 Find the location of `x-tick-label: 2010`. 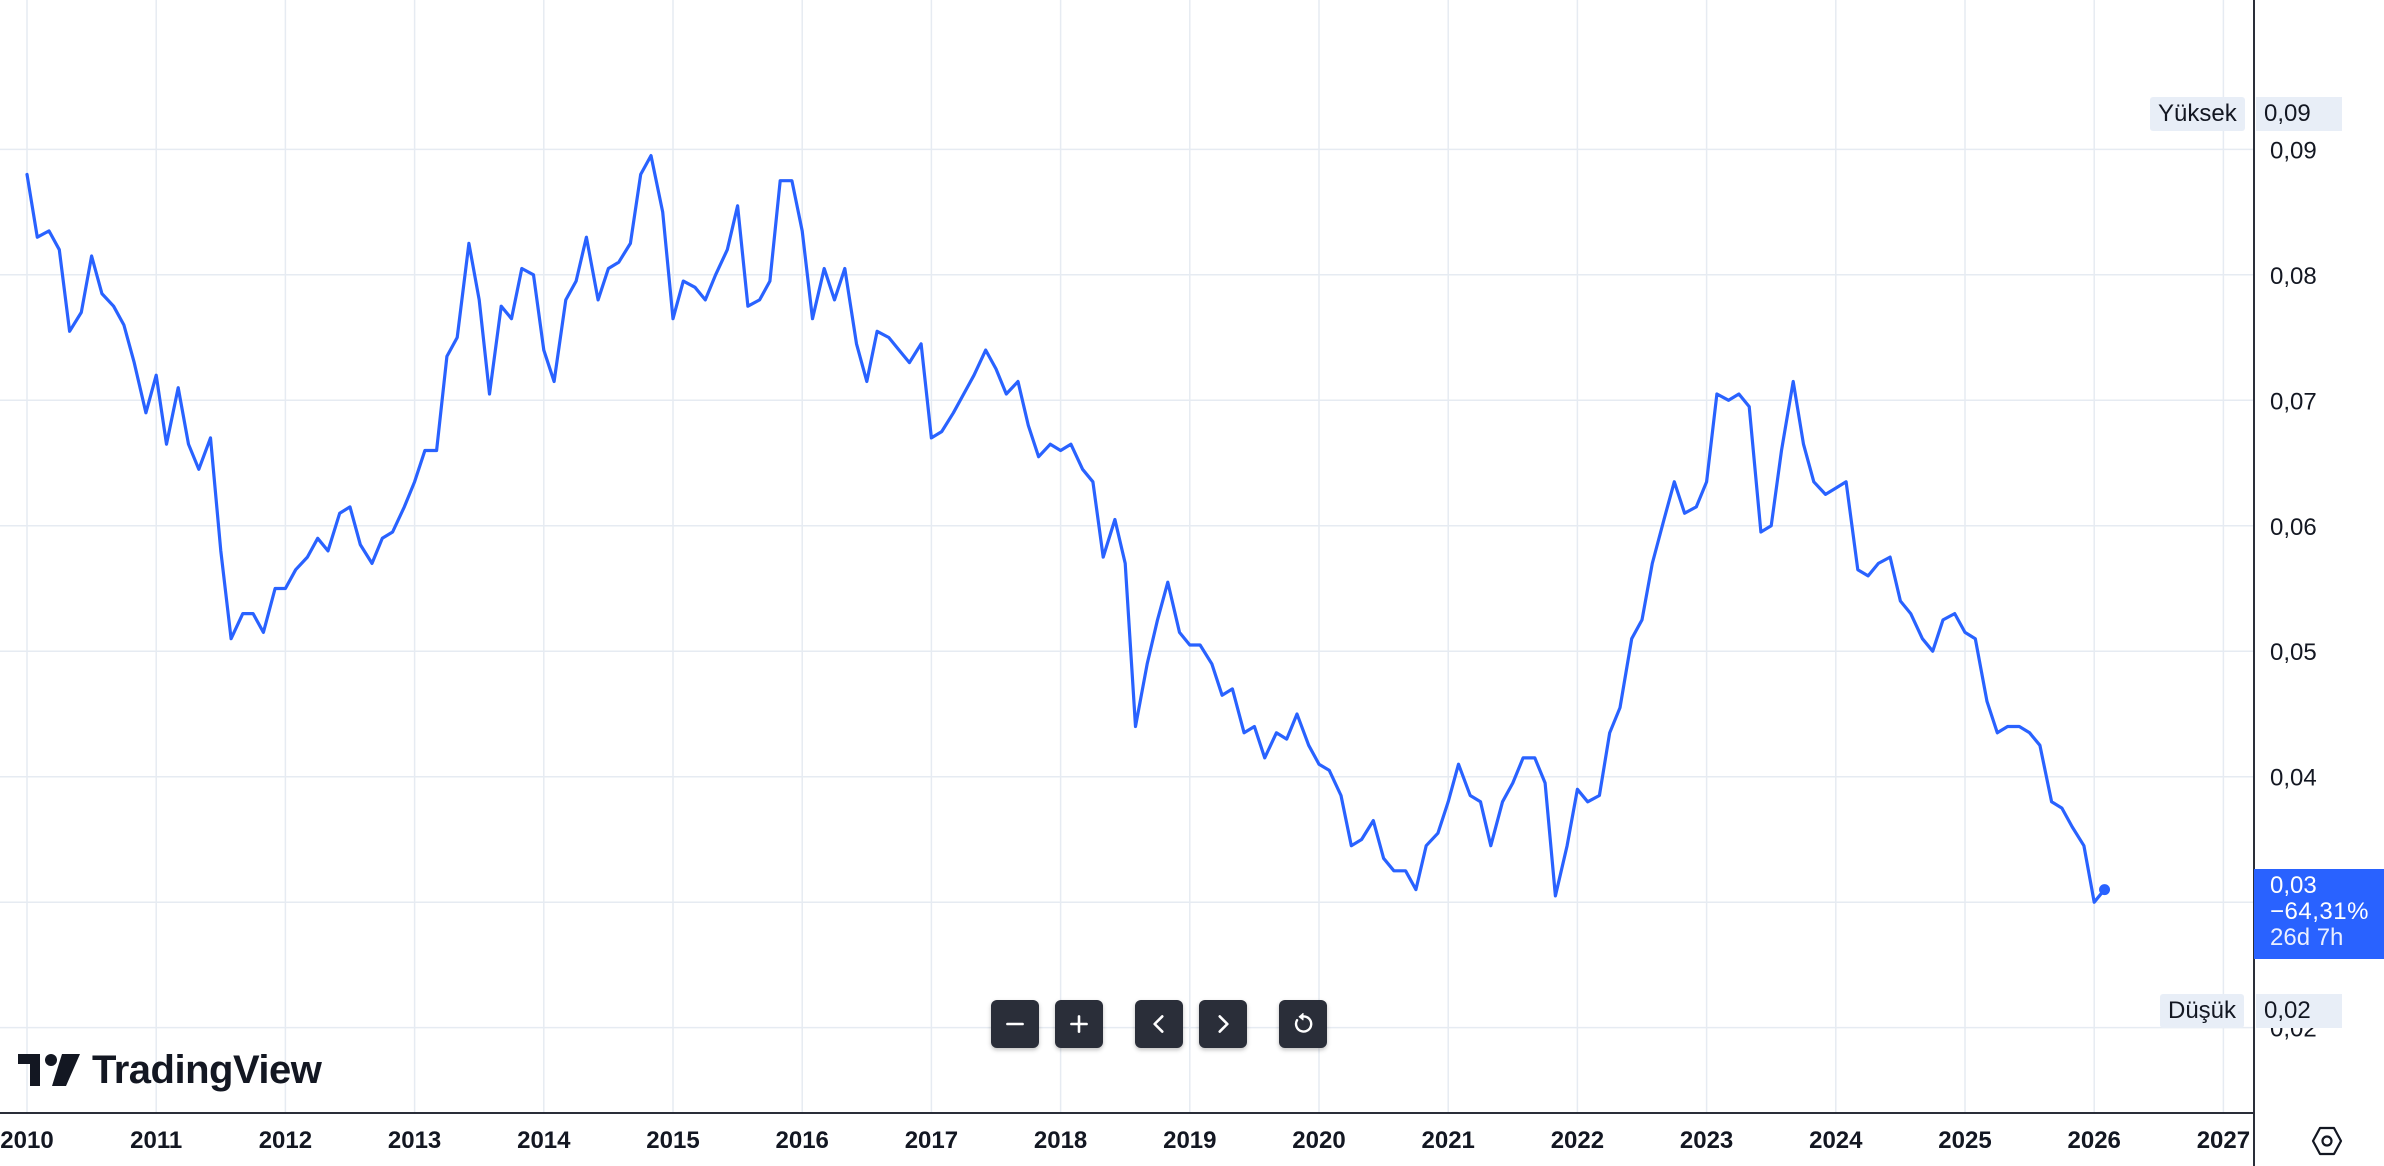

x-tick-label: 2010 is located at coordinates (26, 1140).